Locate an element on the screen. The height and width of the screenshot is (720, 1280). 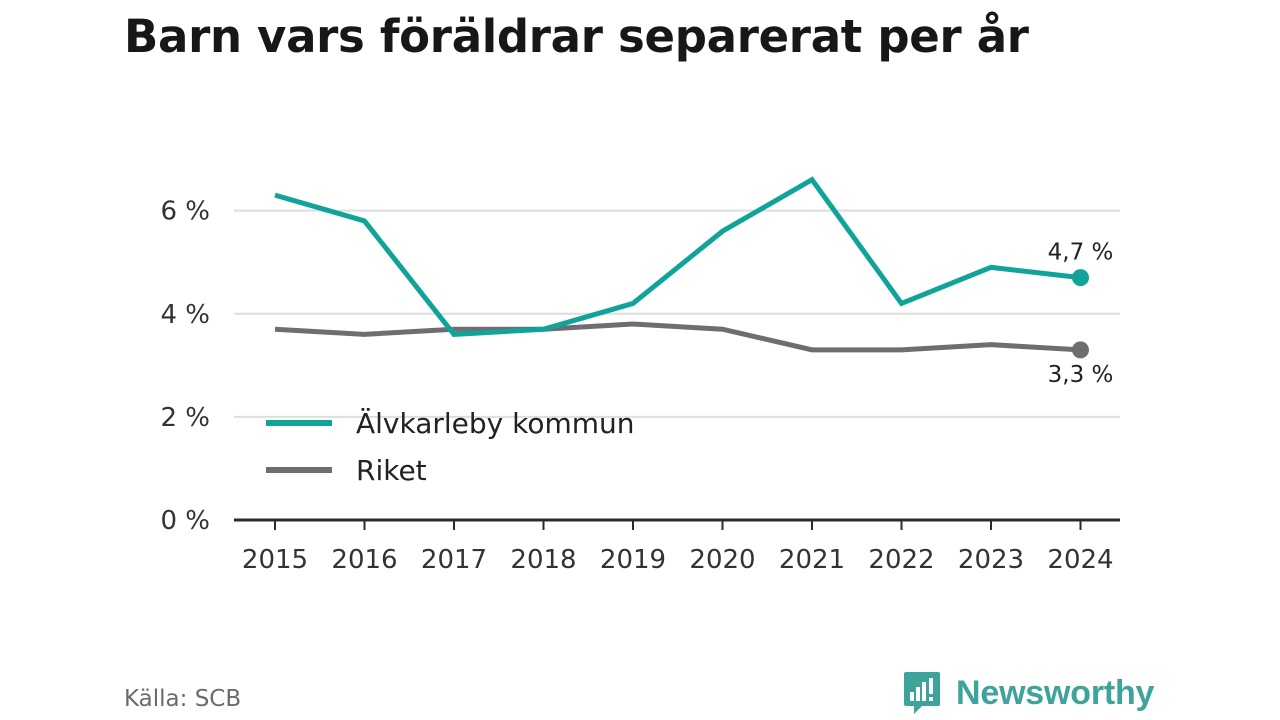
x-tick-label: 2016 is located at coordinates (364, 560).